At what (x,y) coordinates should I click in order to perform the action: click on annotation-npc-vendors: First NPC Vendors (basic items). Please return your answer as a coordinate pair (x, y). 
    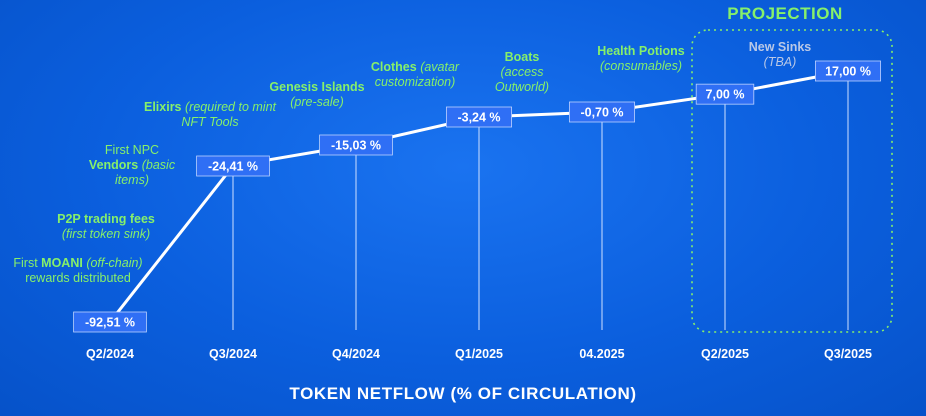
    Looking at the image, I should click on (132, 165).